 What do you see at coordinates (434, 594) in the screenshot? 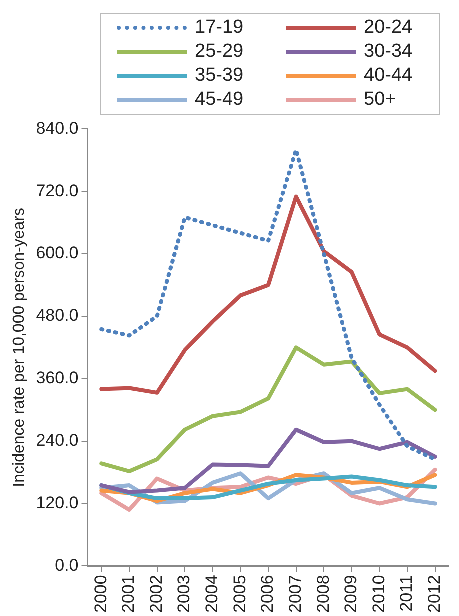
I see `x-tick-label: 2012` at bounding box center [434, 594].